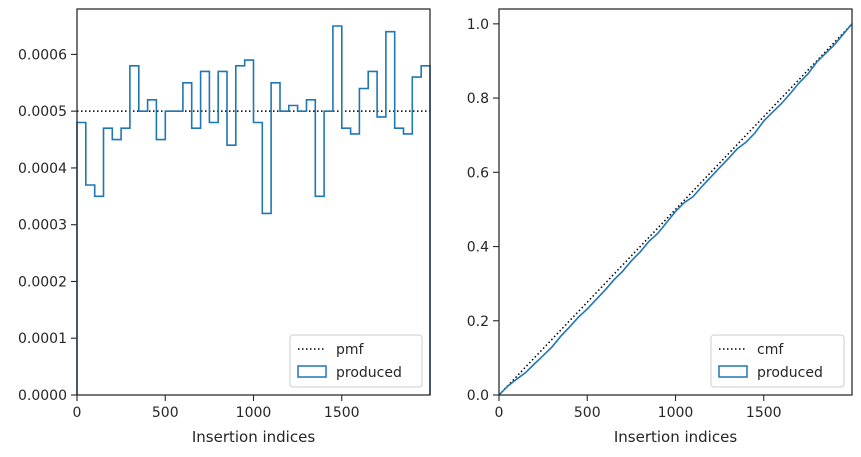 The image size is (861, 457). Describe the element at coordinates (675, 437) in the screenshot. I see `cum-xlabel: Insertion indices` at that location.